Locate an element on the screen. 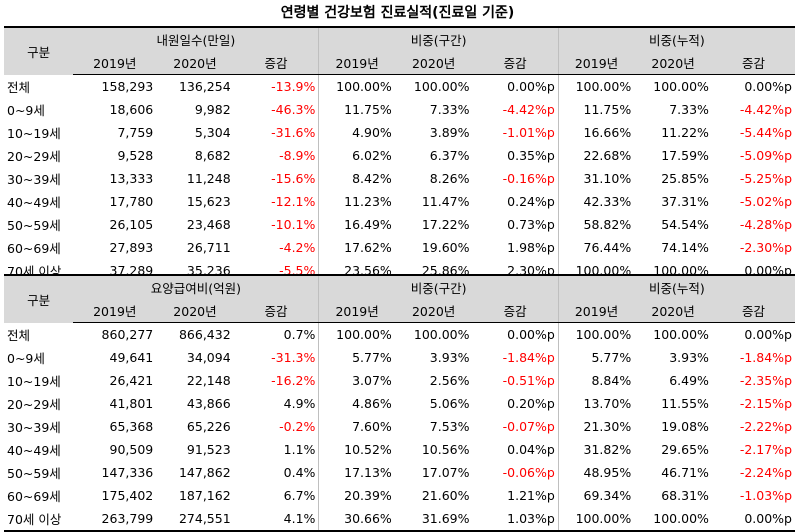 The image size is (795, 532). table-cell: 17.22% is located at coordinates (445, 224).